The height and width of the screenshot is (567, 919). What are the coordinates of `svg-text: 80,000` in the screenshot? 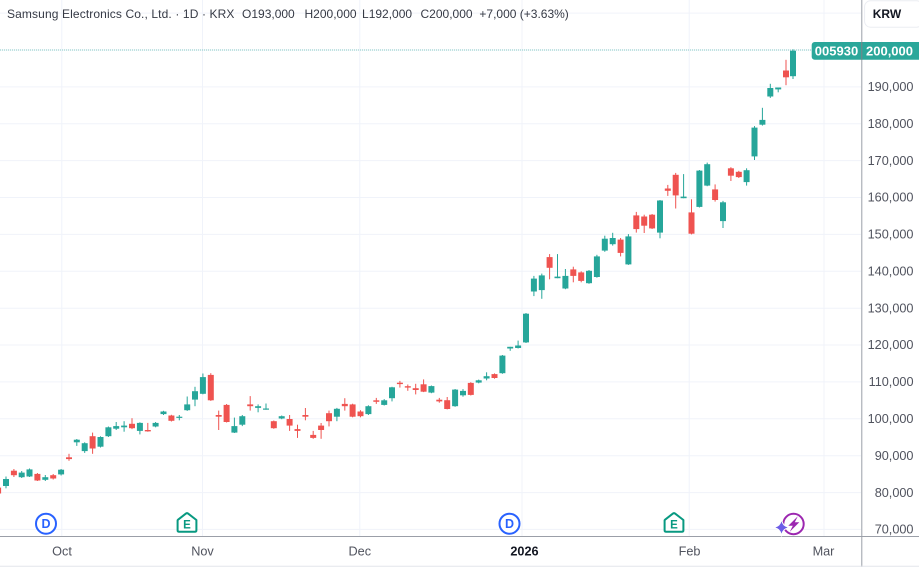 It's located at (894, 493).